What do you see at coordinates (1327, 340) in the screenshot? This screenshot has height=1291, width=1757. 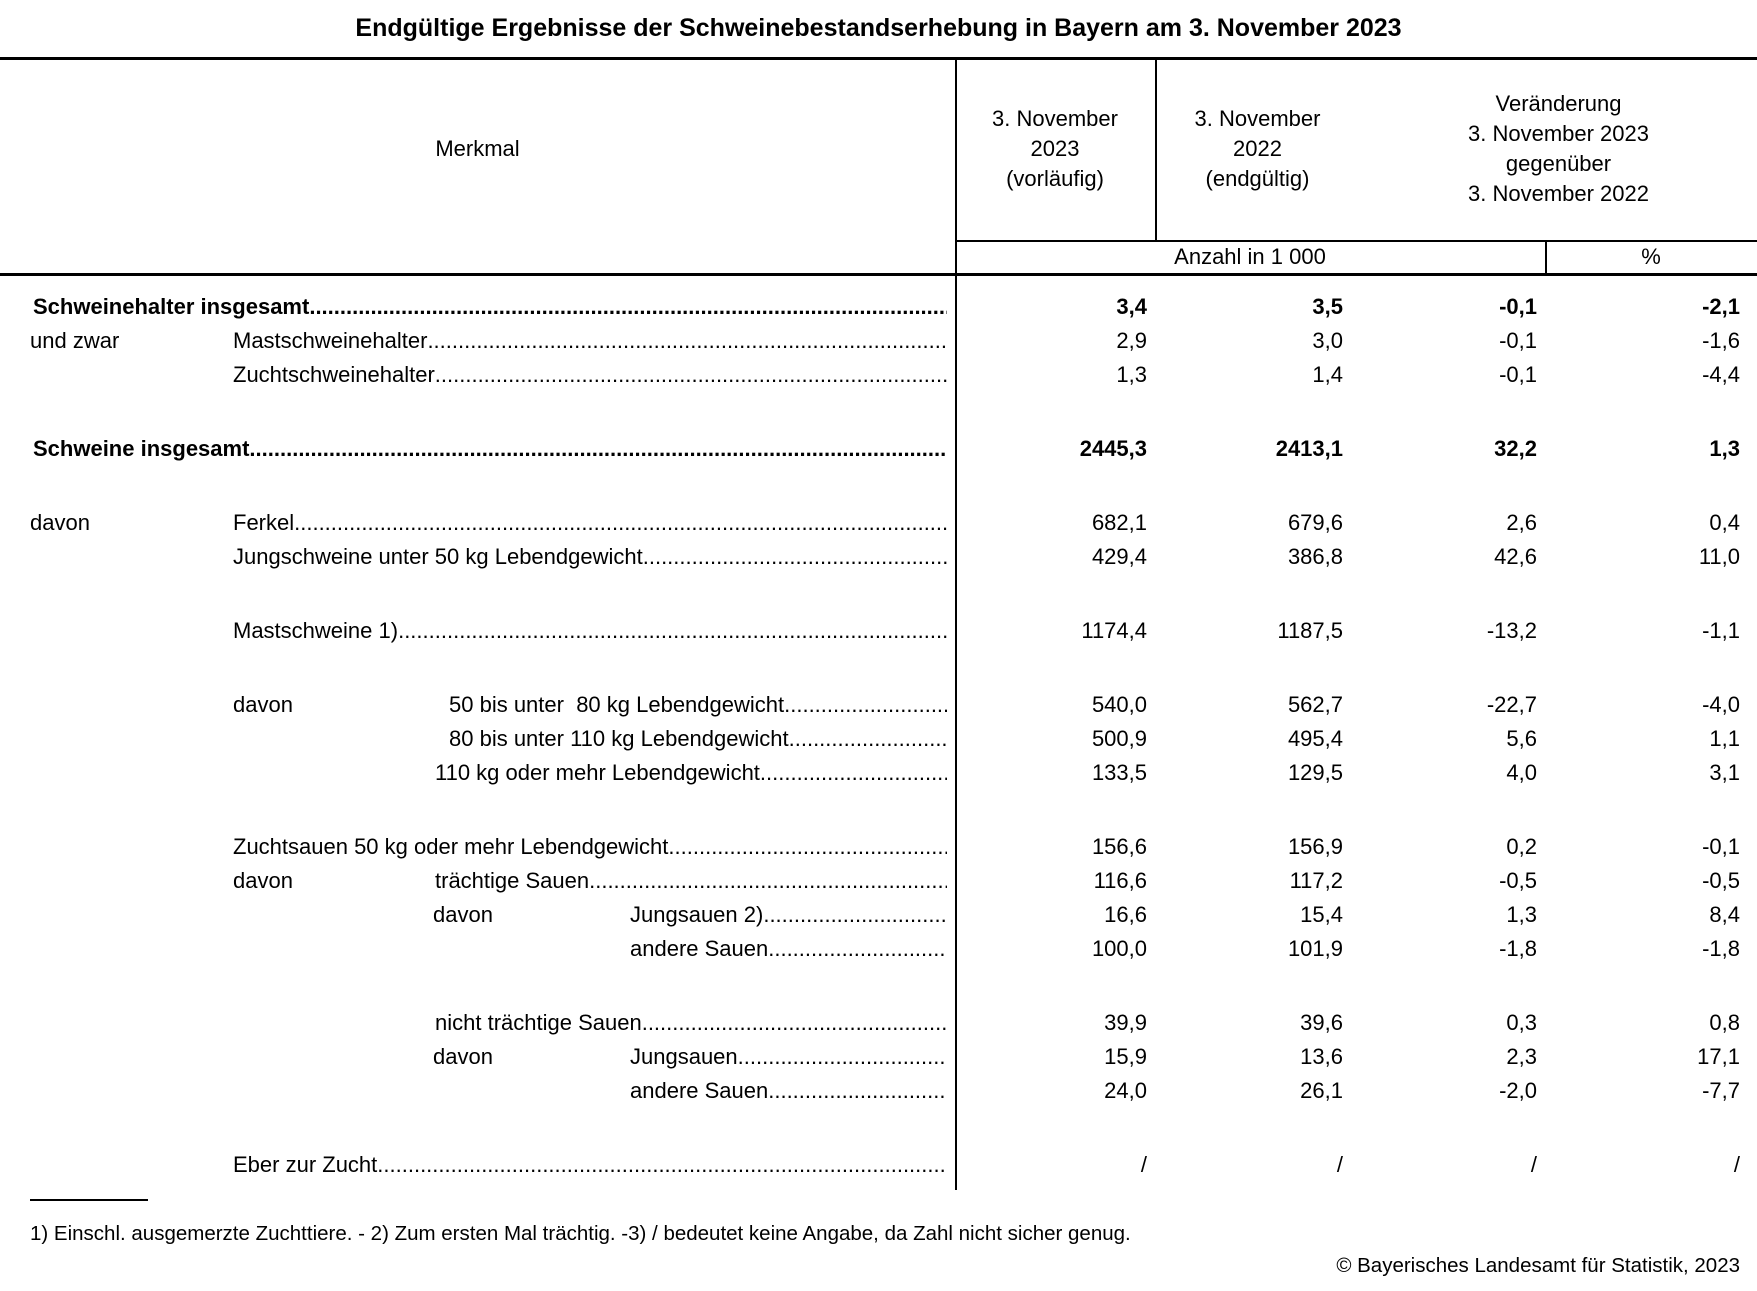 I see `value-nov2022: 3,0` at bounding box center [1327, 340].